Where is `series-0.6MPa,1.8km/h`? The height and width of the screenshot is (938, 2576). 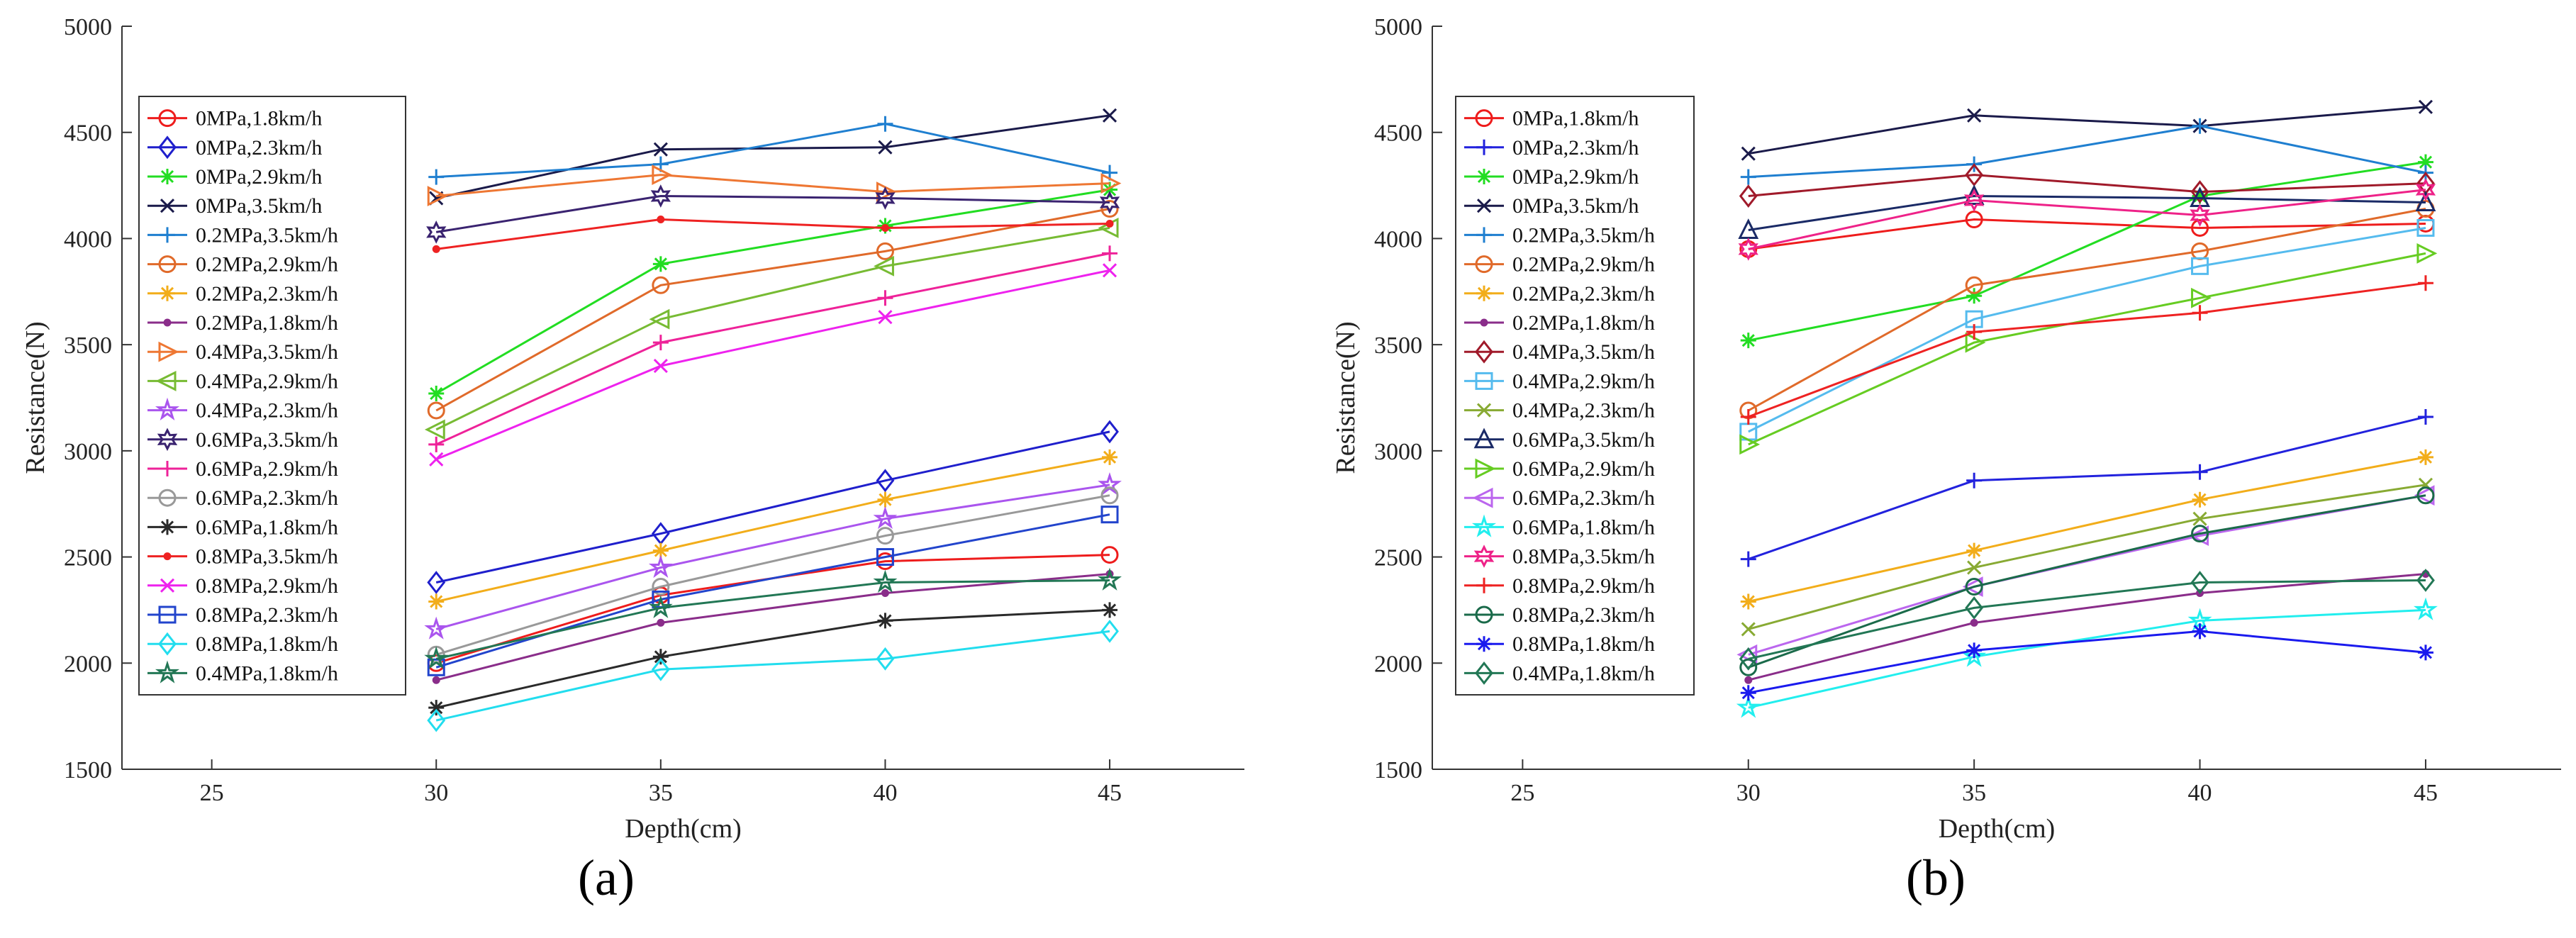 series-0.6MPa,1.8km/h is located at coordinates (2087, 657).